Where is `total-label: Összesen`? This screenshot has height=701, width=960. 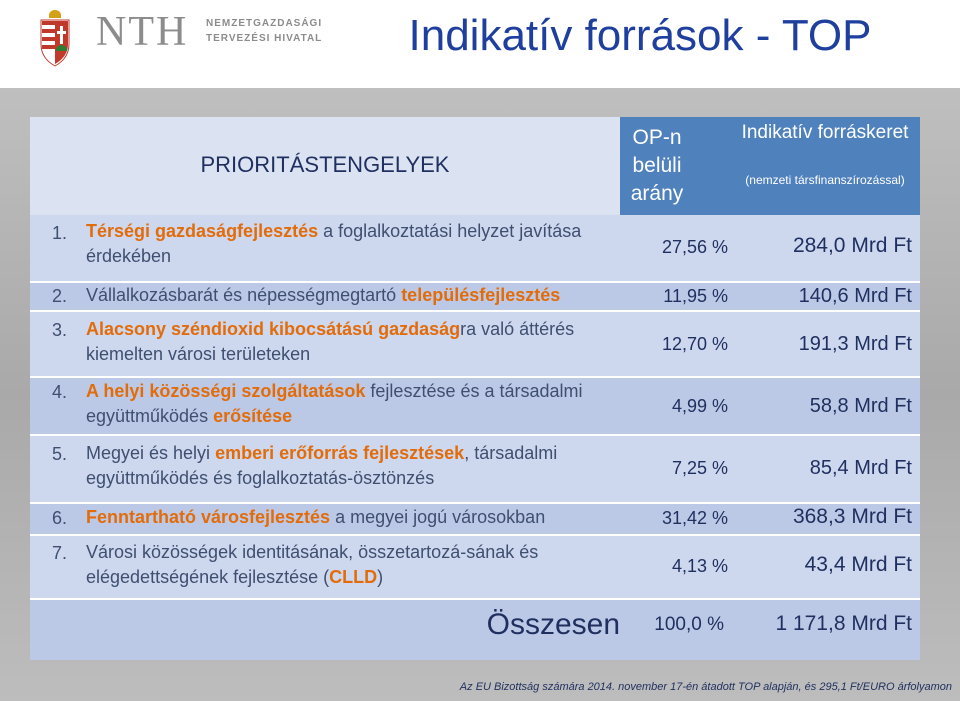
total-label: Összesen is located at coordinates (553, 624).